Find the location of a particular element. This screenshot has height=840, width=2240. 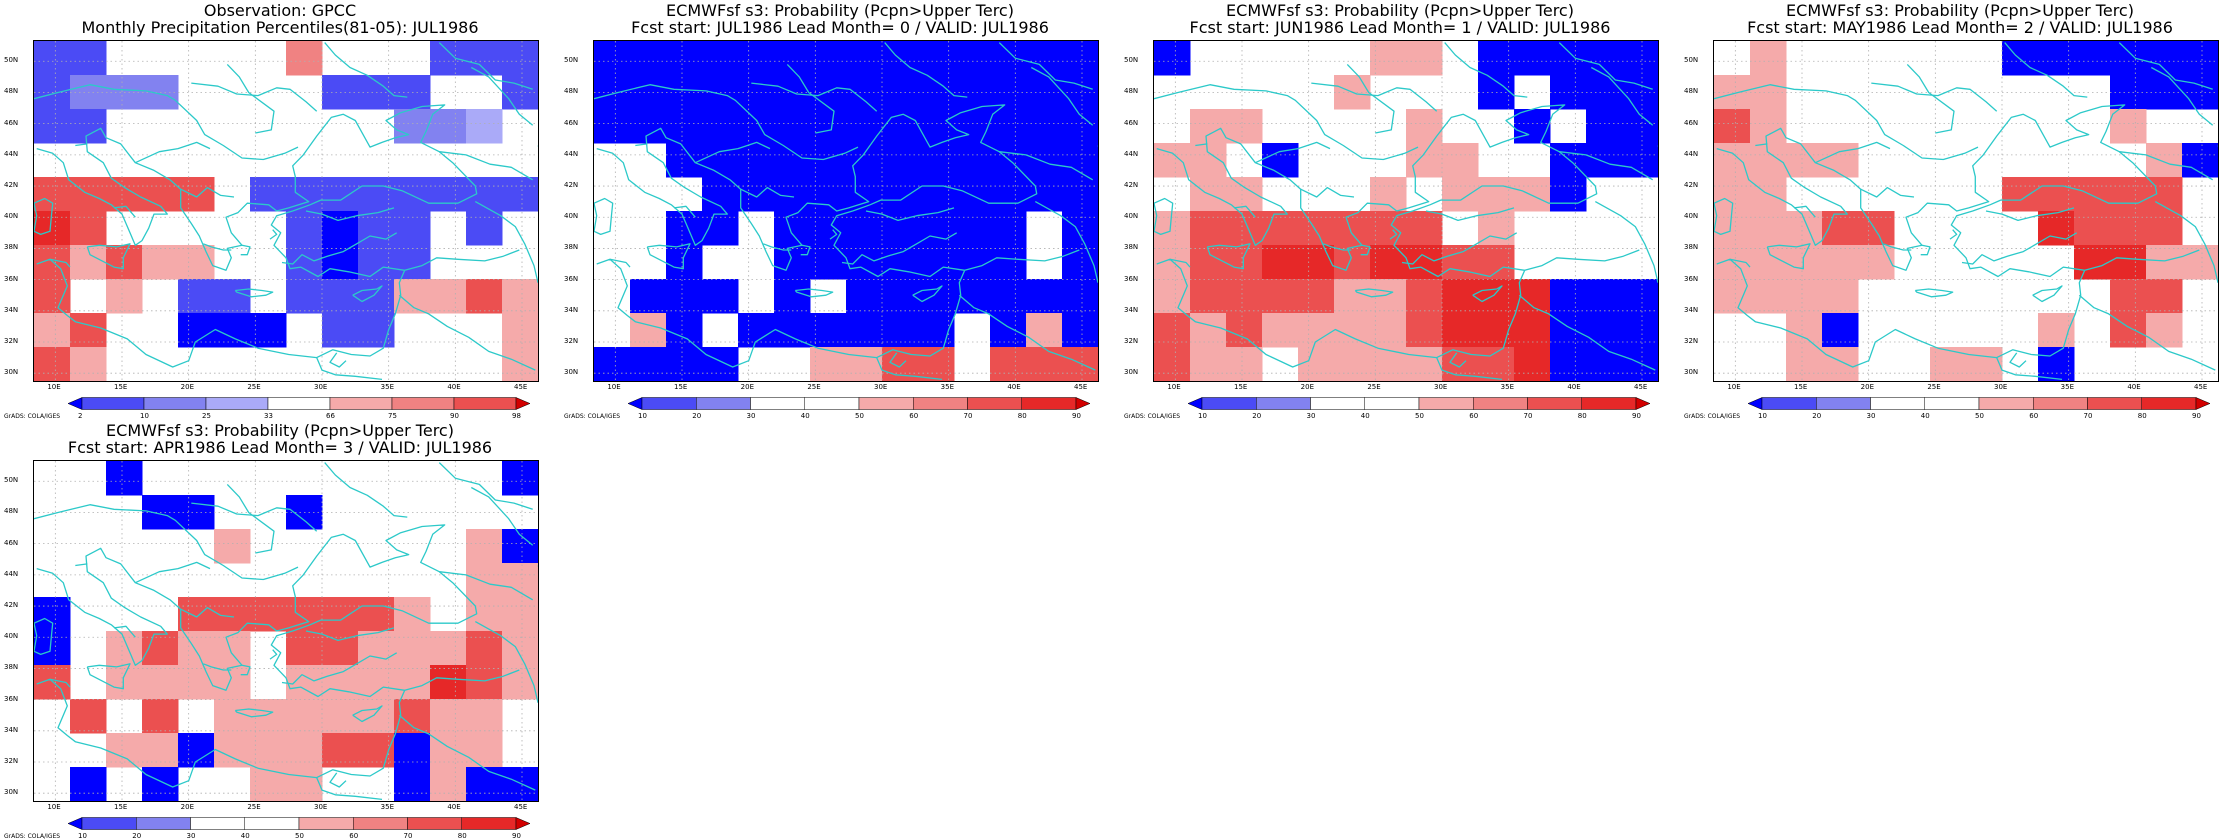

lat-tick-label: 44N is located at coordinates (11, 153).